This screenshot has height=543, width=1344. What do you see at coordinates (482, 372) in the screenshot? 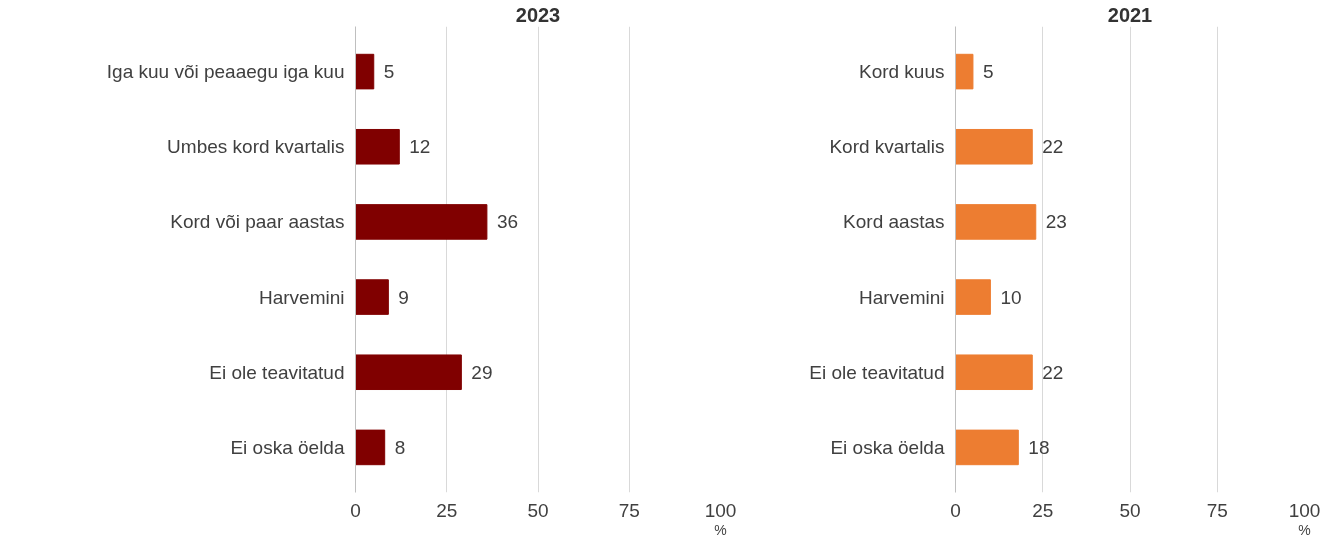
I see `data-label: 29` at bounding box center [482, 372].